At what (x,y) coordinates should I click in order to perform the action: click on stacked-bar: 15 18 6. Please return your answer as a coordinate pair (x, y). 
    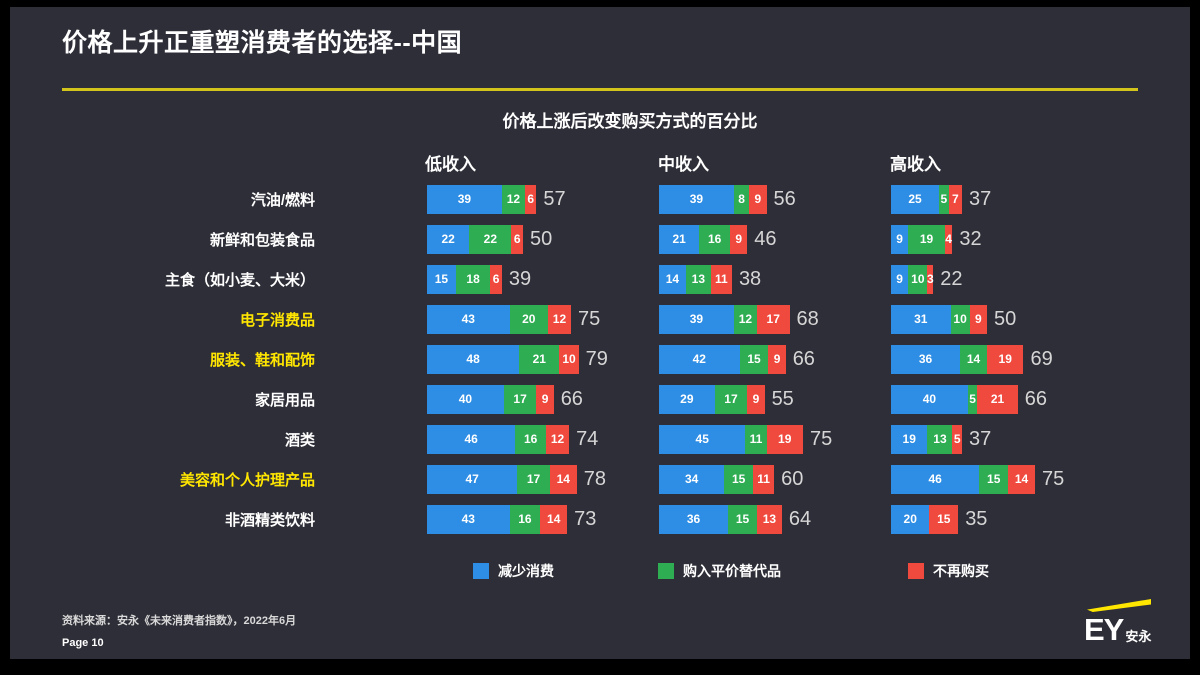
    Looking at the image, I should click on (464, 279).